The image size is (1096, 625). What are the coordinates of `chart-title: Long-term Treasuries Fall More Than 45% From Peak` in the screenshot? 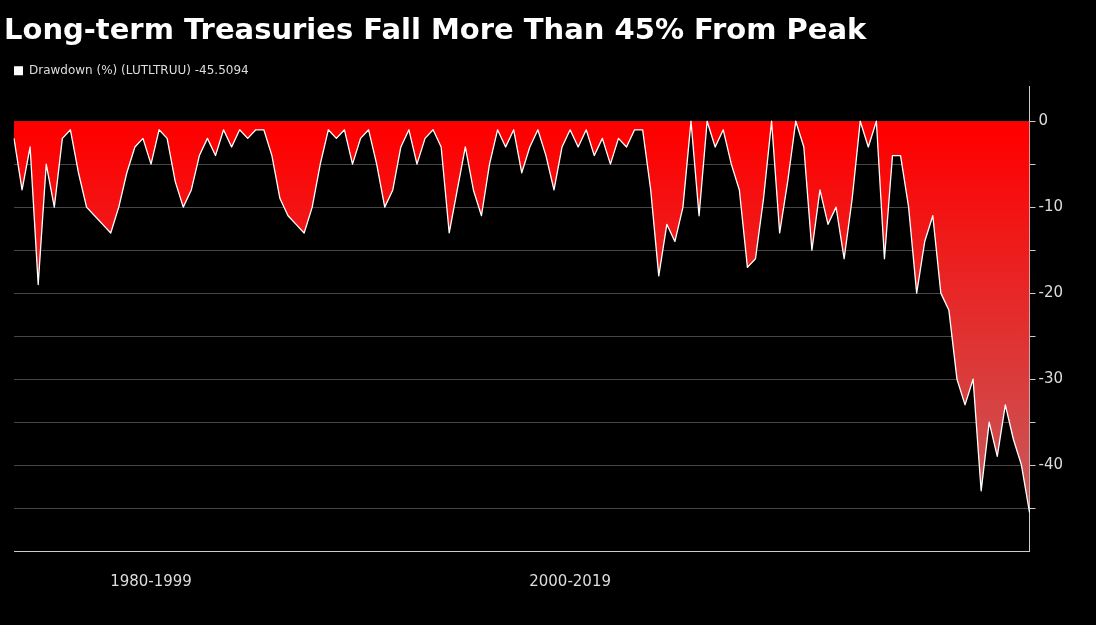 It's located at (436, 28).